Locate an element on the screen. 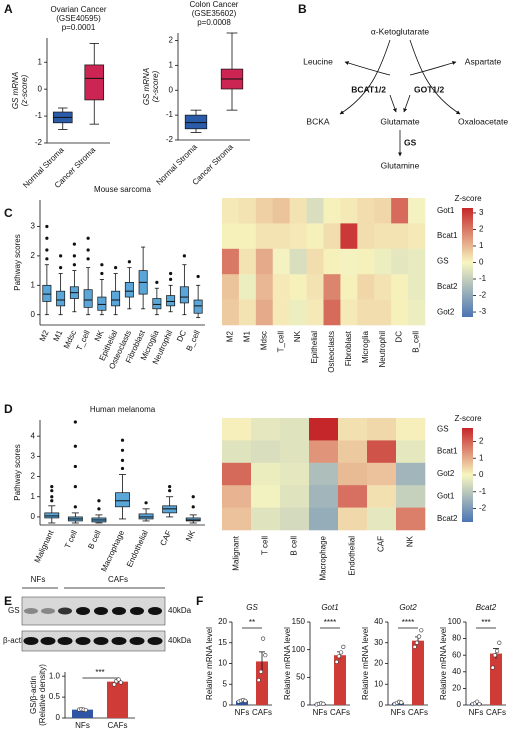  colorbar is located at coordinates (467, 262).